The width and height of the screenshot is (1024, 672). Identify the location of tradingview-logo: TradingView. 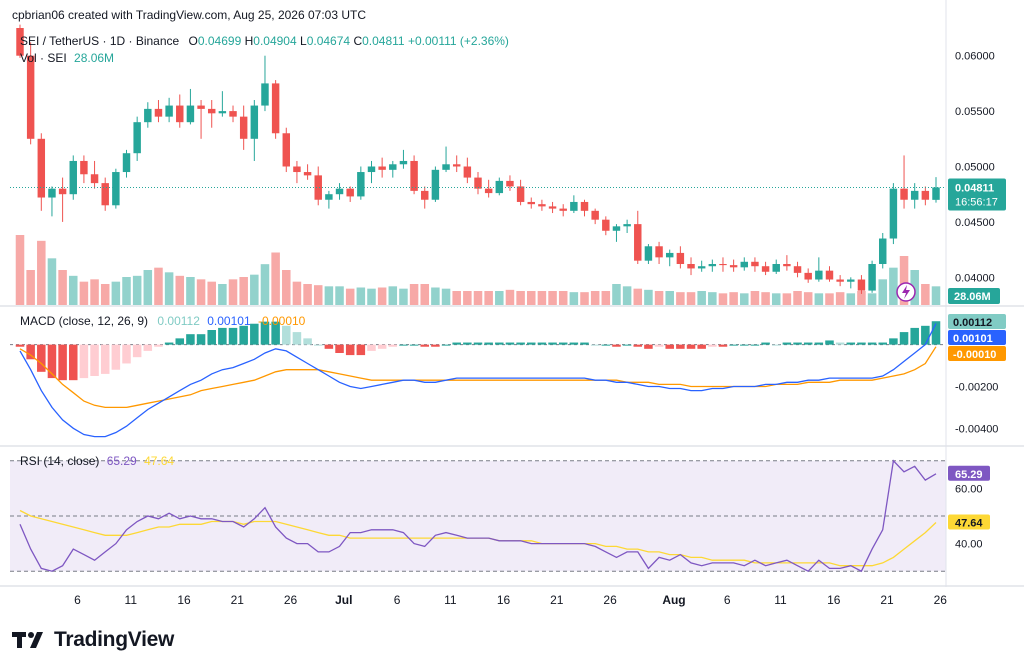
(93, 640).